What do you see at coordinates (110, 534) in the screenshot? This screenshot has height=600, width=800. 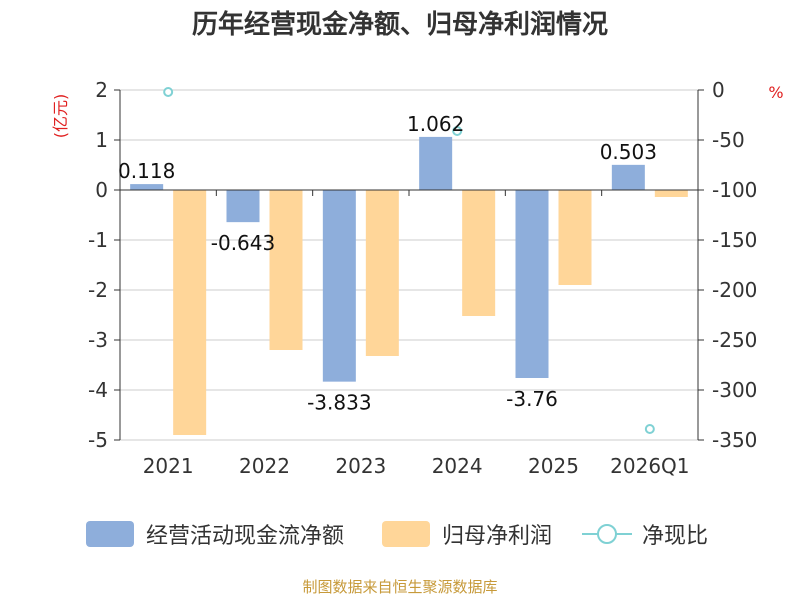 I see `legend-swatch-cashflow` at bounding box center [110, 534].